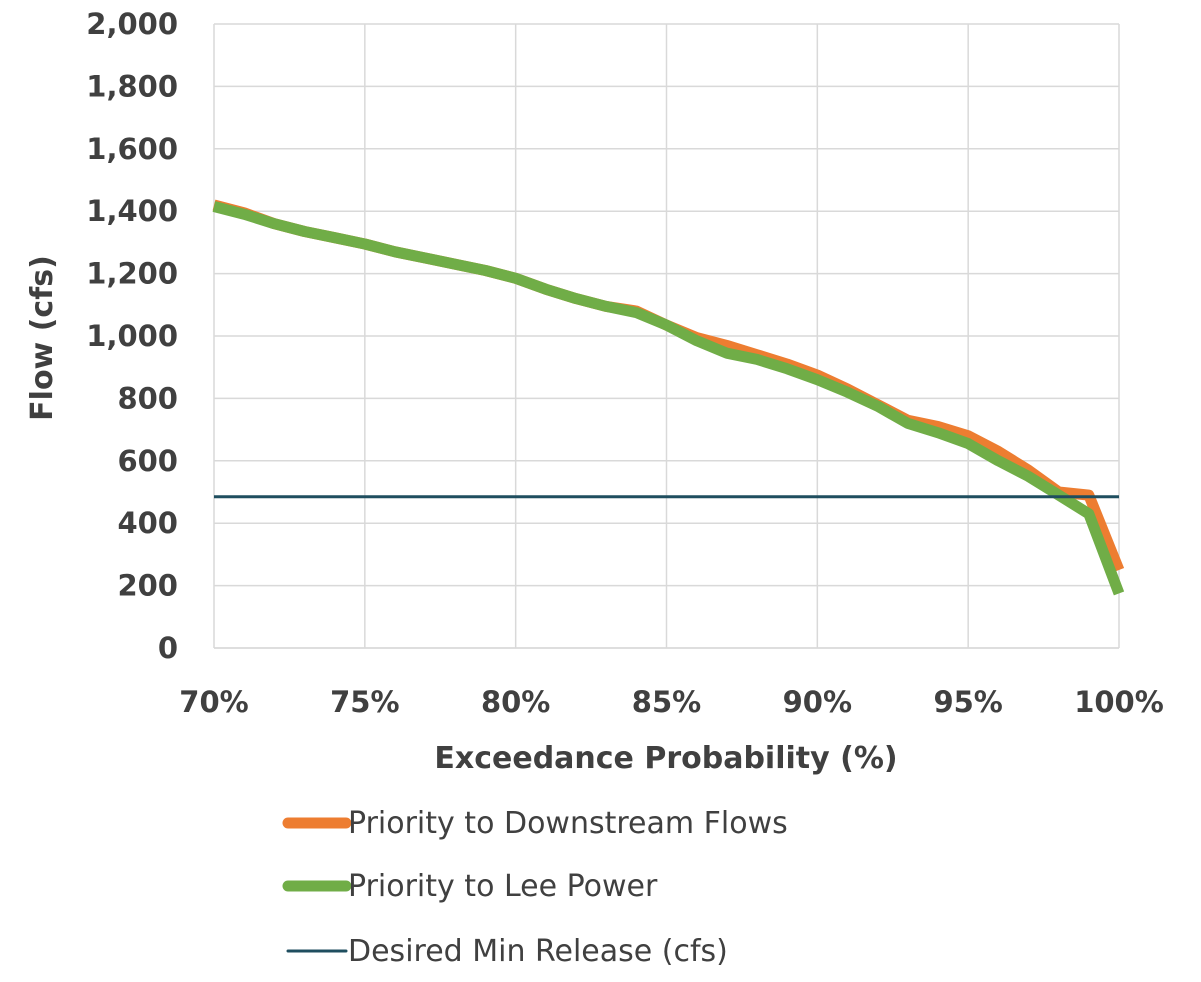 The image size is (1201, 982). Describe the element at coordinates (132, 211) in the screenshot. I see `y-tick-label: 1,400` at that location.